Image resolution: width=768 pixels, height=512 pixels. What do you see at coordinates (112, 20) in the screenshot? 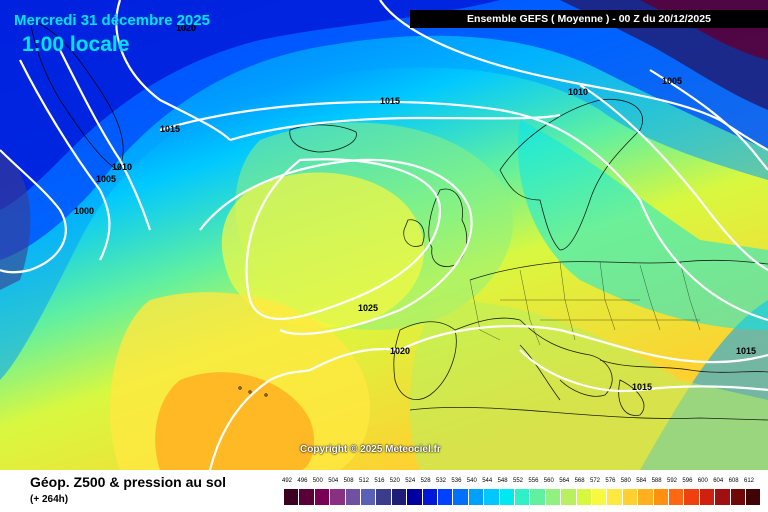
I see `date-line: Mercredi 31 décembre 2025` at bounding box center [112, 20].